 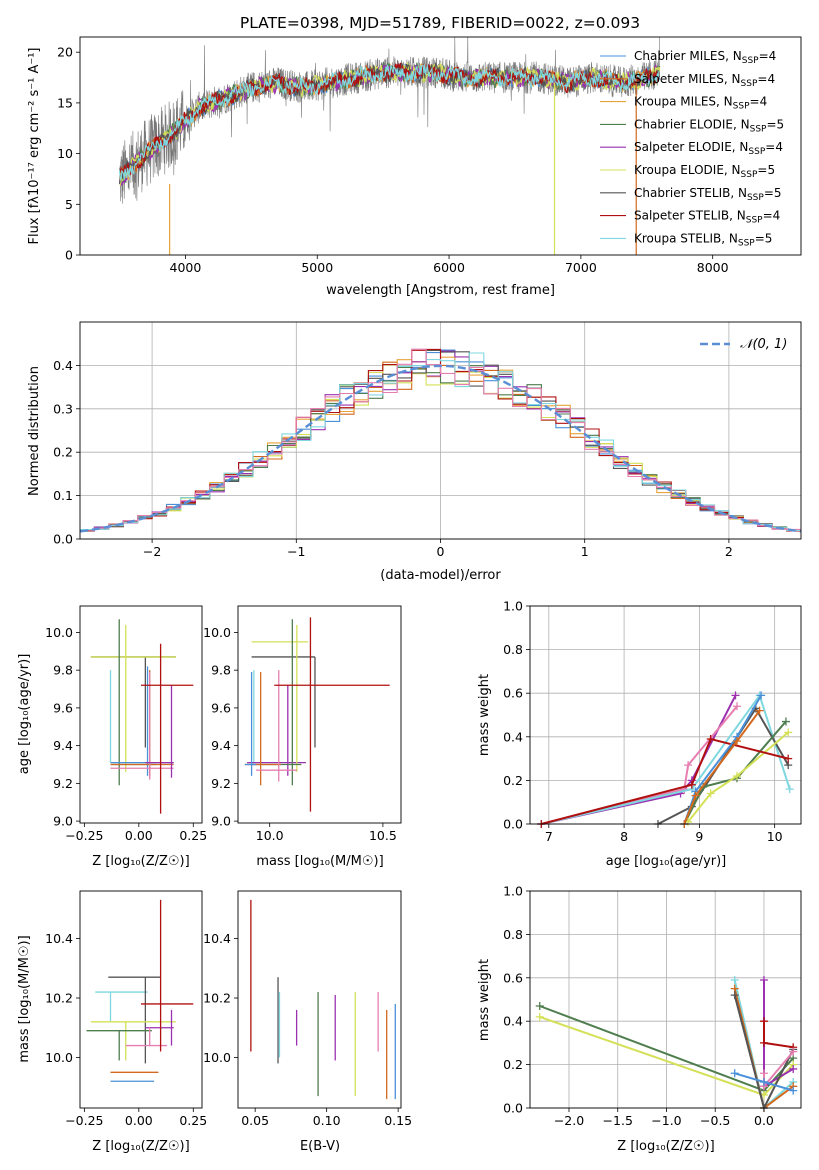 What do you see at coordinates (296, 551) in the screenshot?
I see `x-tick-label: −1` at bounding box center [296, 551].